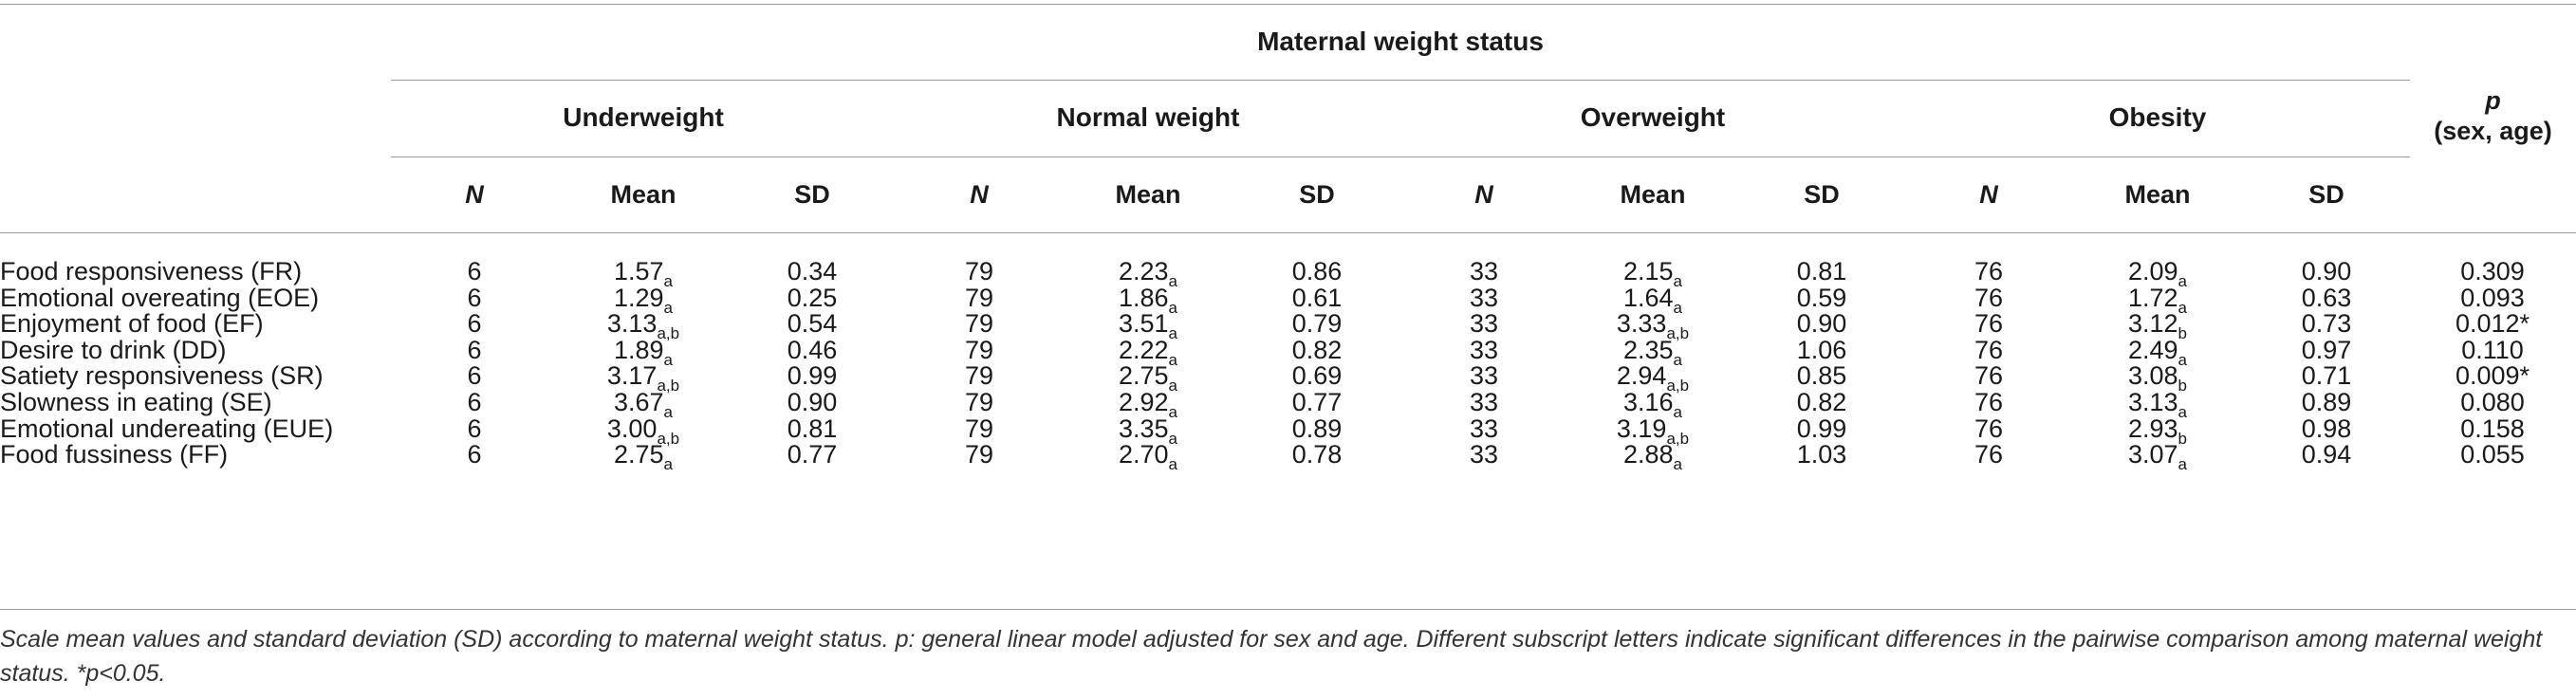  Describe the element at coordinates (1400, 42) in the screenshot. I see `group-title: Maternal weight status` at that location.